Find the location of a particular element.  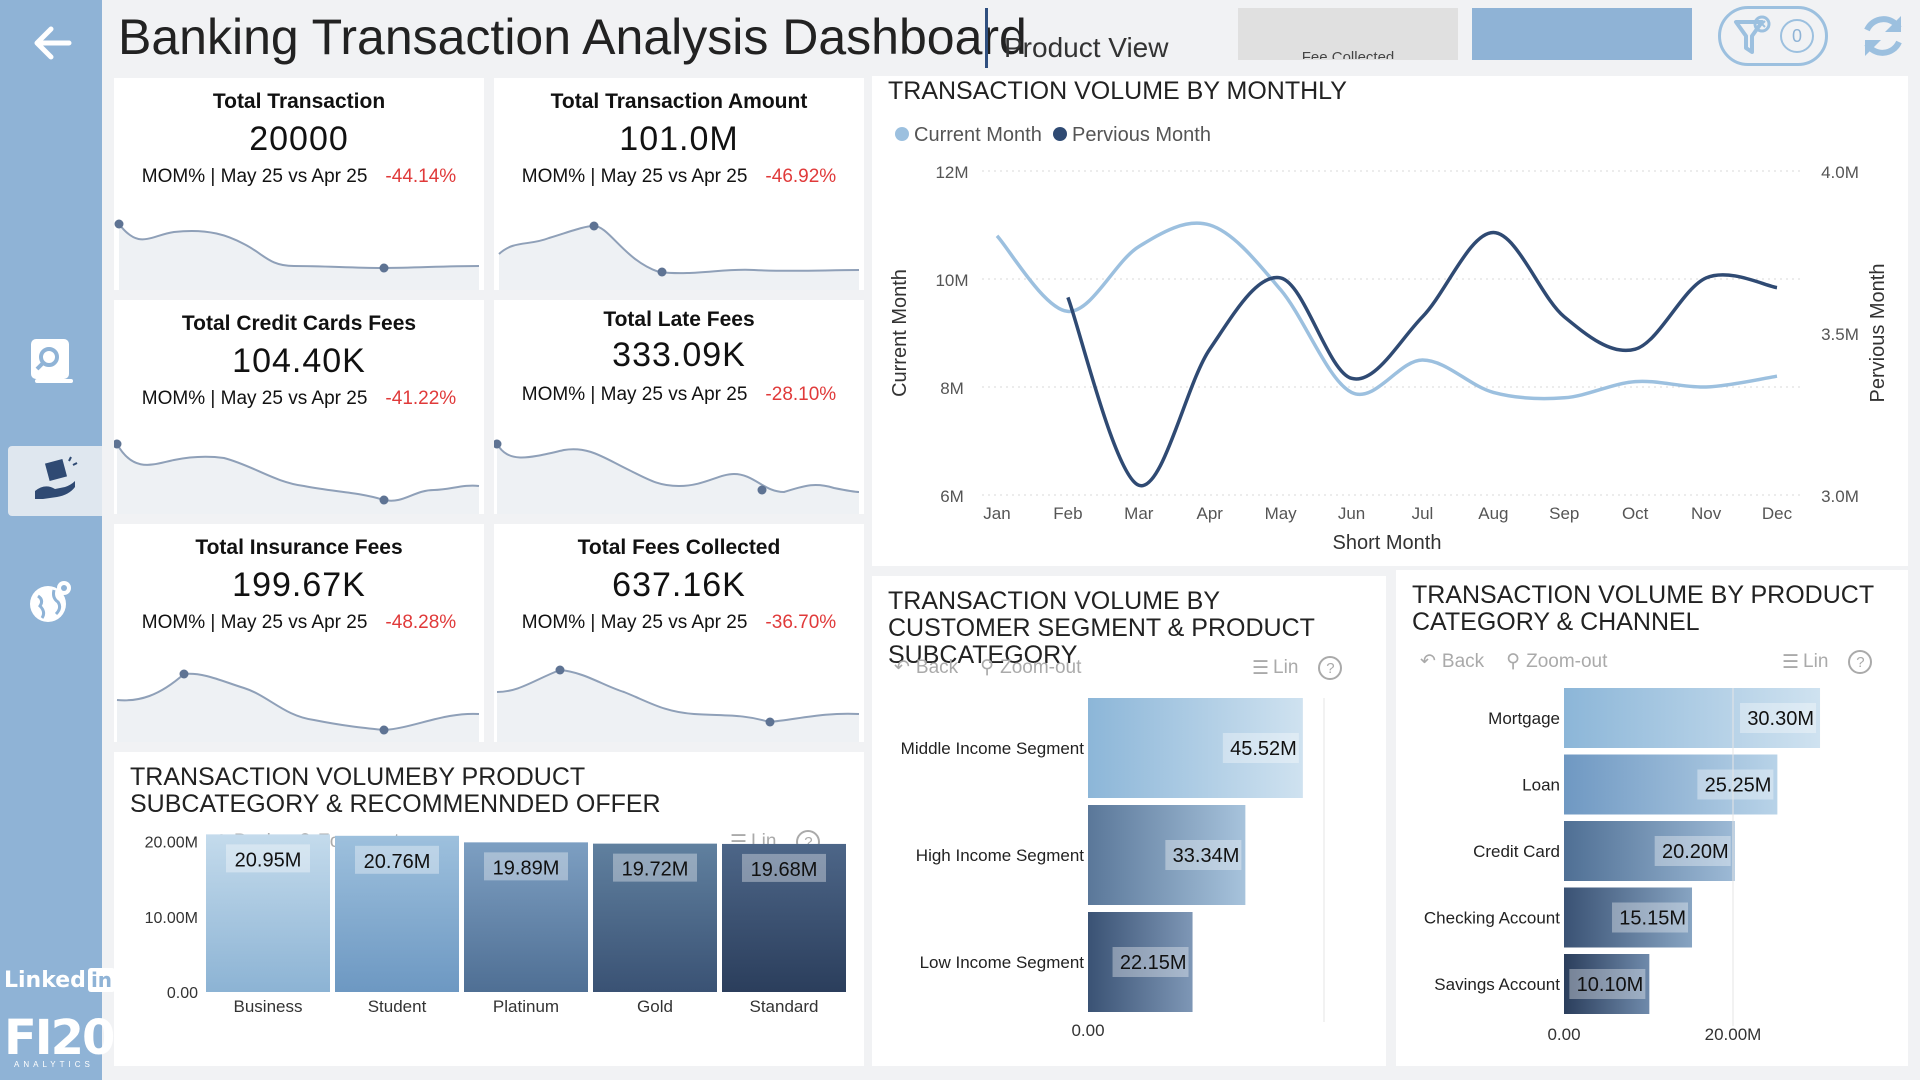

y-tick-label: 10M is located at coordinates (951, 280).